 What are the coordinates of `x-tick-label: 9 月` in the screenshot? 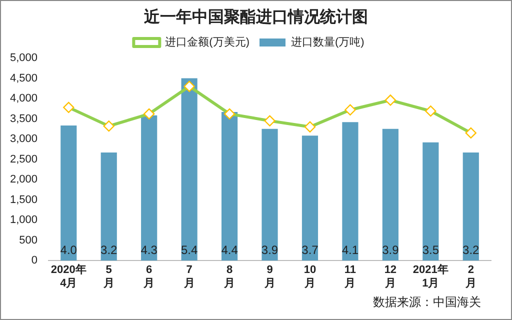 It's located at (269, 277).